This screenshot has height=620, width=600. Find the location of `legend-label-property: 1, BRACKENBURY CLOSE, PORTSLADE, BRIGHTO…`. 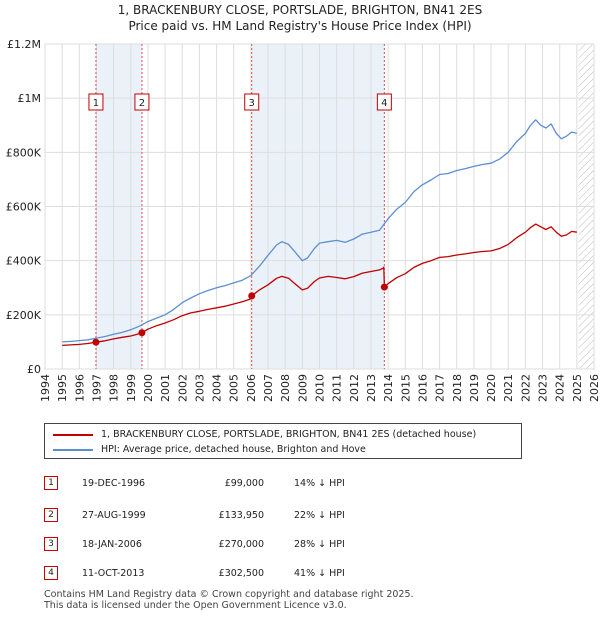

legend-label-property: 1, BRACKENBURY CLOSE, PORTSLADE, BRIGHTO… is located at coordinates (289, 434).